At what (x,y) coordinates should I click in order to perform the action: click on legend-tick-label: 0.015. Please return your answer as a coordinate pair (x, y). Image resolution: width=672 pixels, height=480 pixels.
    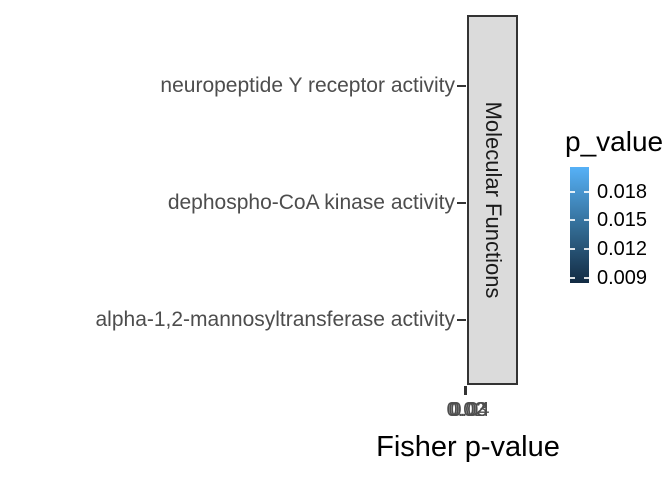
    Looking at the image, I should click on (622, 220).